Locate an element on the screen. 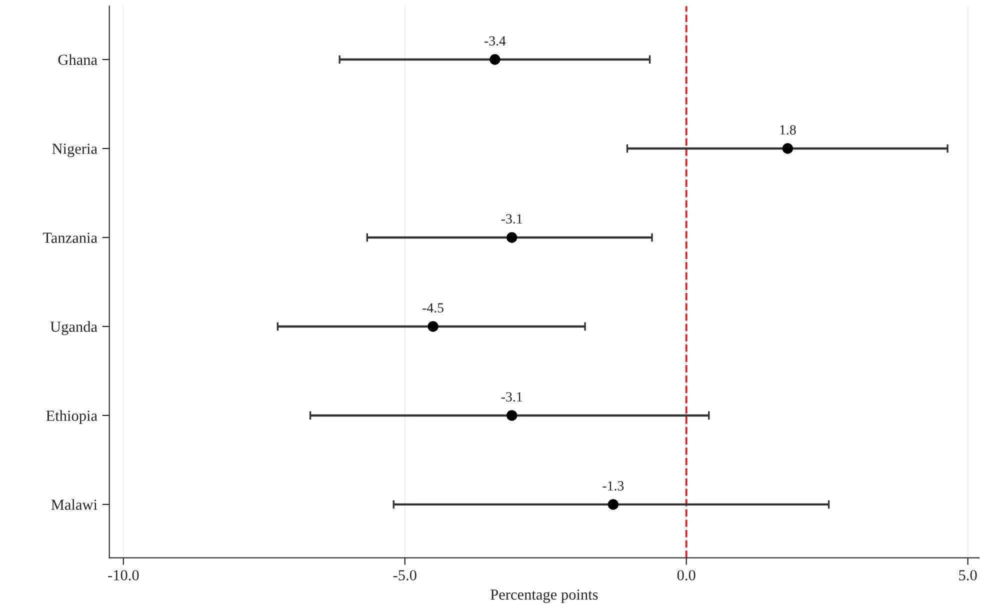 This screenshot has height=613, width=994. data-label: -3.4 is located at coordinates (495, 41).